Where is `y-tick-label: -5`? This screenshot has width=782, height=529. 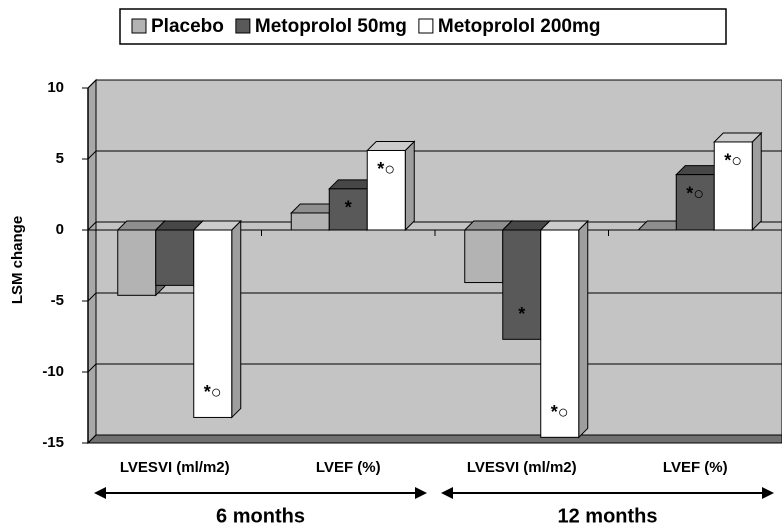
y-tick-label: -5 is located at coordinates (57, 300).